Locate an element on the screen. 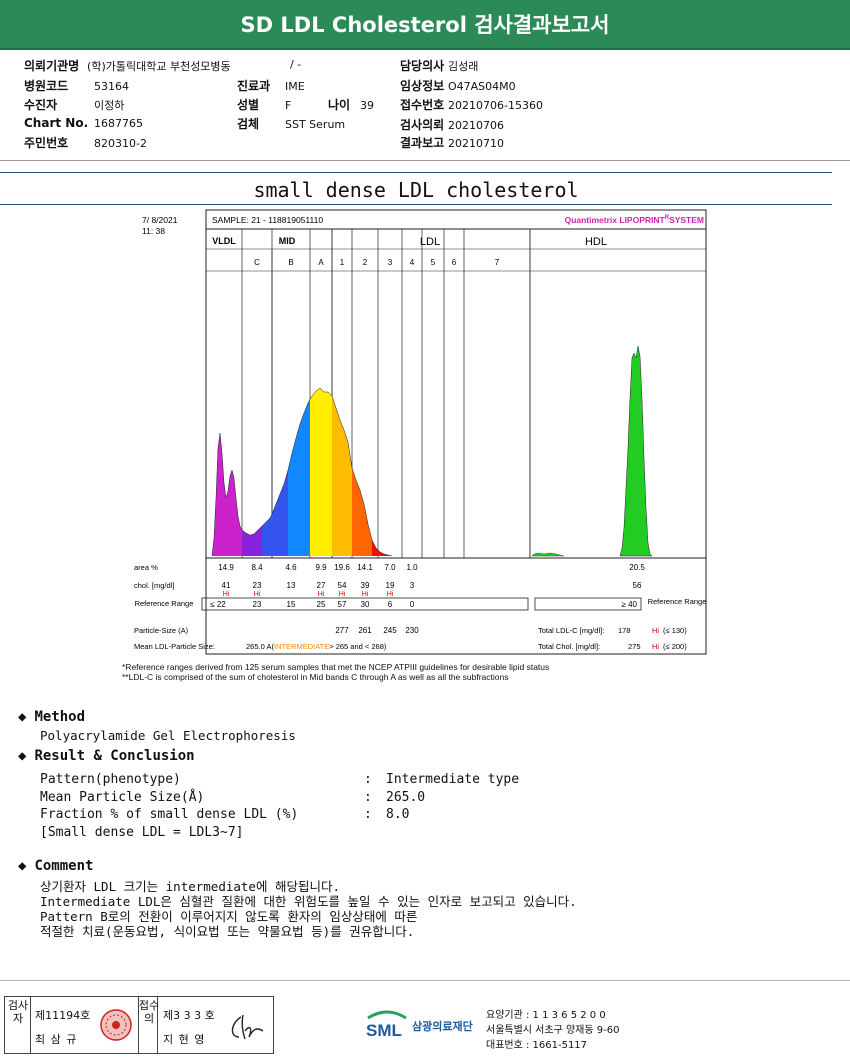 The width and height of the screenshot is (850, 1062). result-heading: ◆ Result & Conclusion is located at coordinates (106, 756).